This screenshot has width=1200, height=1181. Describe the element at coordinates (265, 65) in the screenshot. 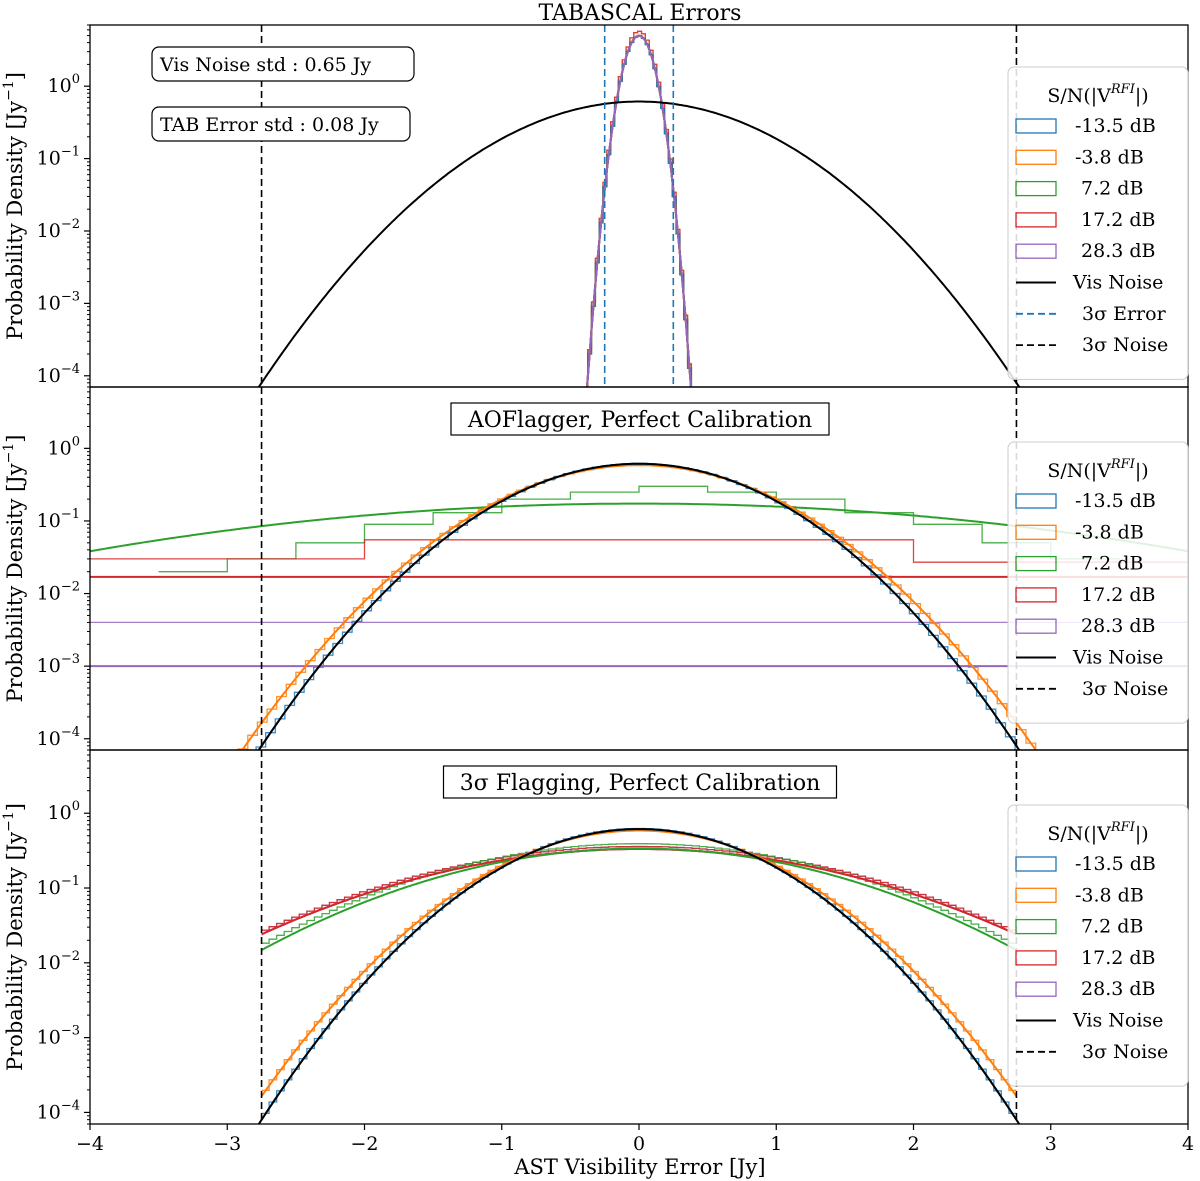

I see `annotation-text: Vis Noise std : 0.65 Jy` at that location.